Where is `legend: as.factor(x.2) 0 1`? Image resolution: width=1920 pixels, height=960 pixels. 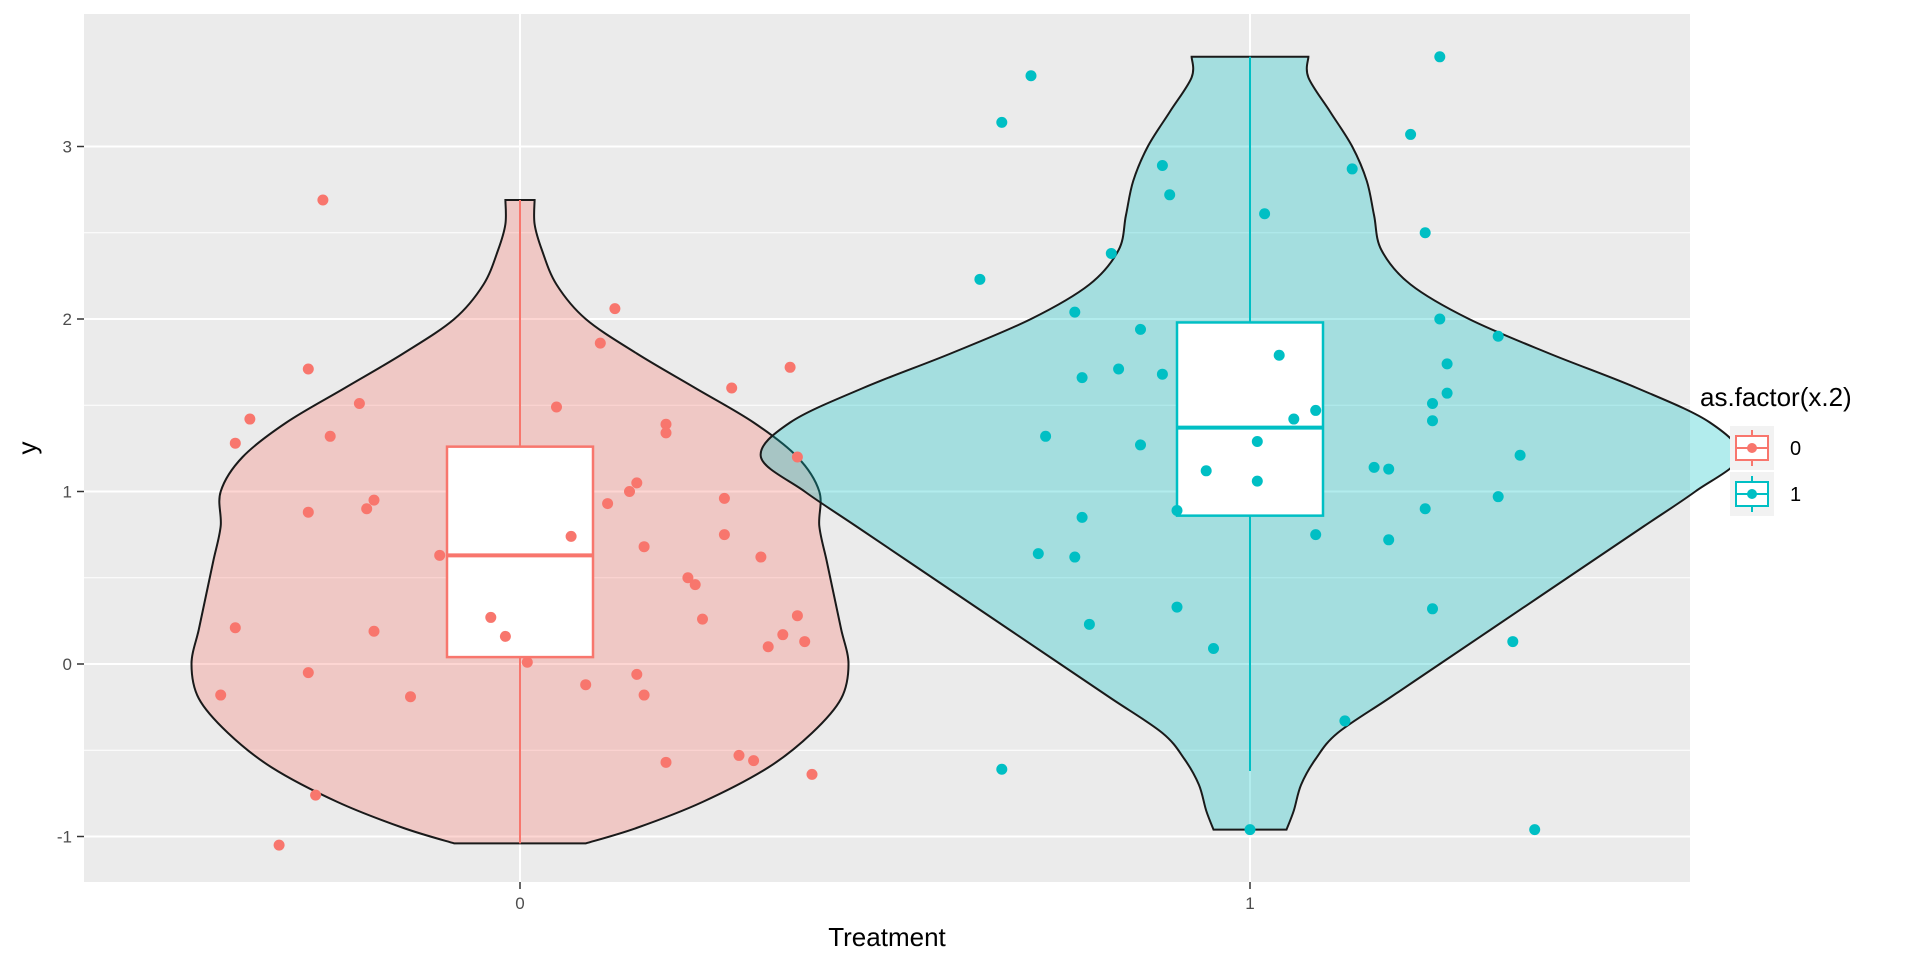 legend: as.factor(x.2) 0 1 is located at coordinates (1776, 449).